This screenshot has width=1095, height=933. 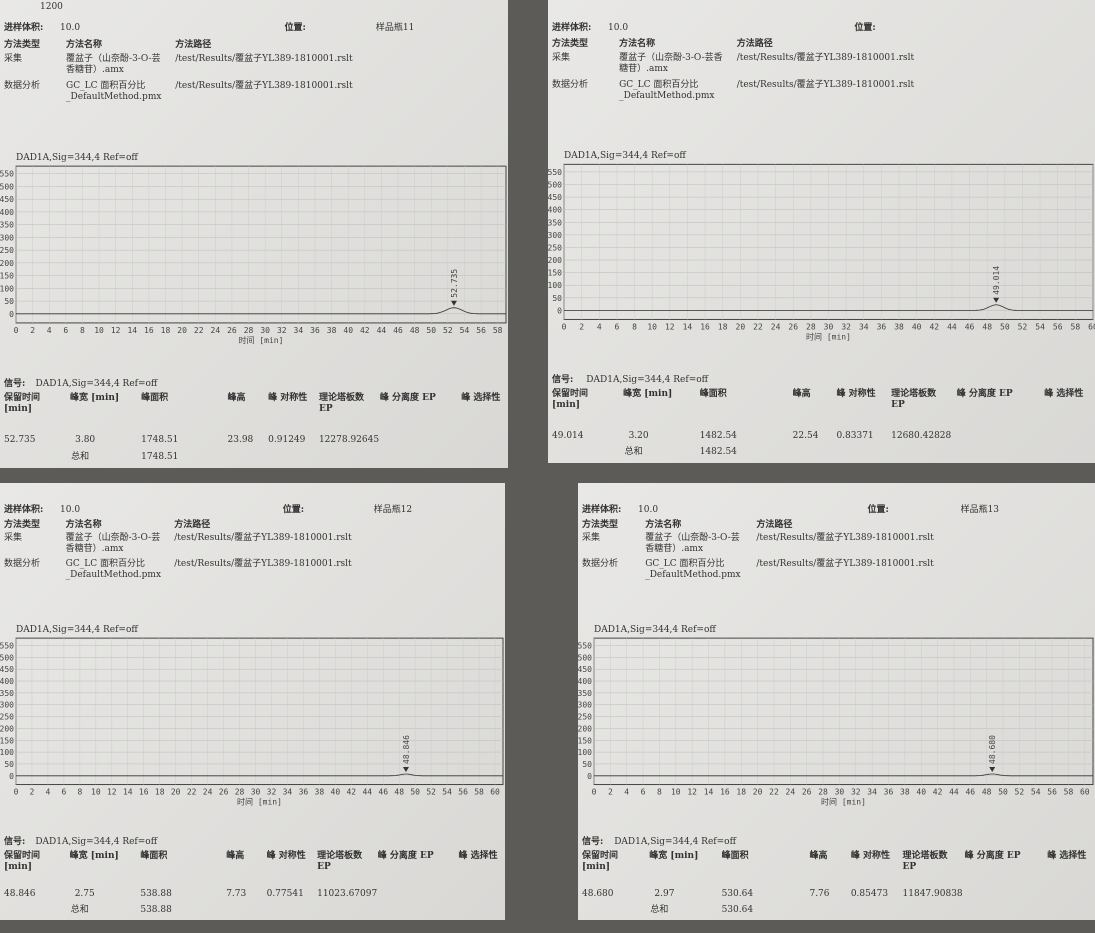 What do you see at coordinates (709, 792) in the screenshot?
I see `x-tick-label: 14` at bounding box center [709, 792].